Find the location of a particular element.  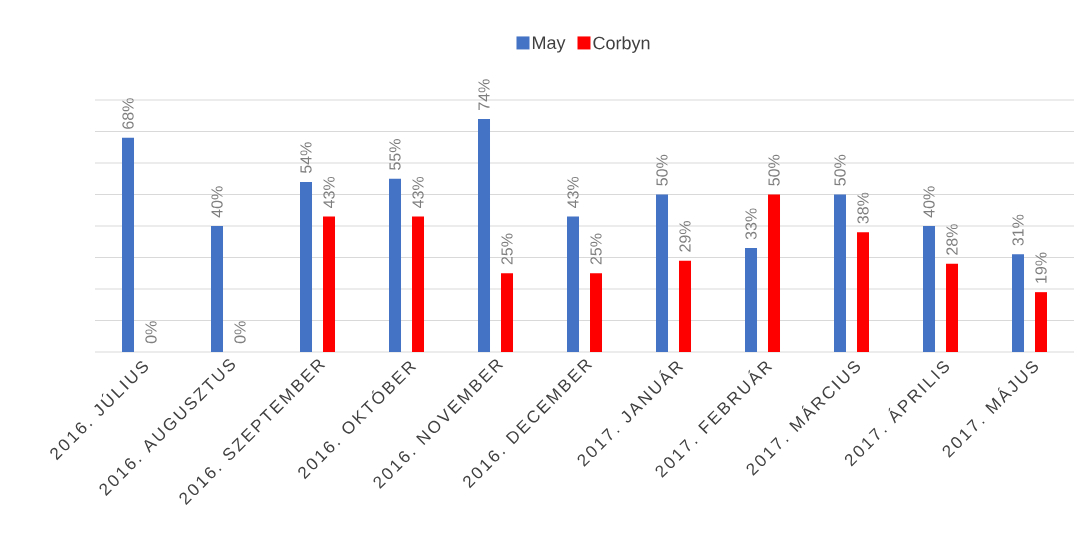

legend-label: May is located at coordinates (549, 44).